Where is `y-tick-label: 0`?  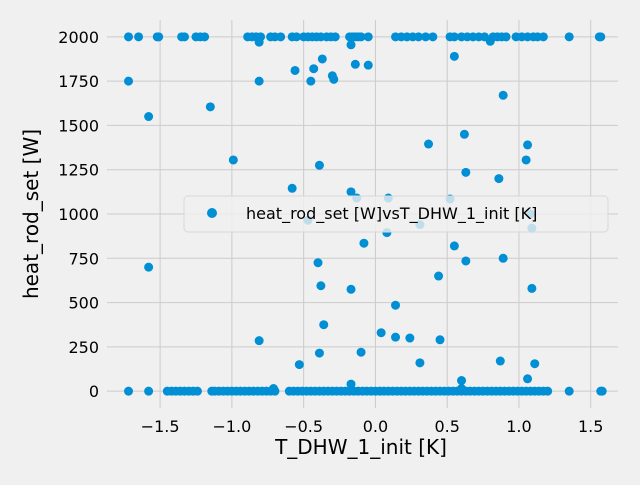
y-tick-label: 0 is located at coordinates (94, 391).